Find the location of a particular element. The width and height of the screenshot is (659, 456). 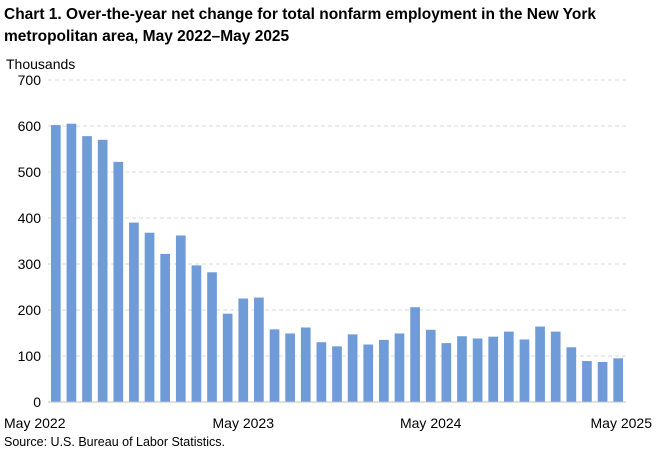

y-tick-label: 500 is located at coordinates (30, 172).